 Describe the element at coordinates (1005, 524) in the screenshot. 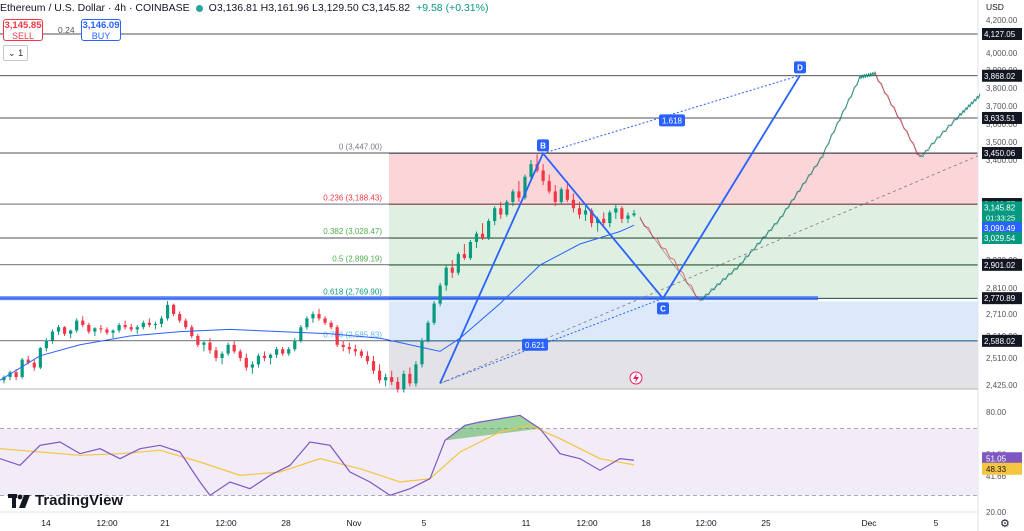

I see `settings-gear-icon: ⚙` at that location.